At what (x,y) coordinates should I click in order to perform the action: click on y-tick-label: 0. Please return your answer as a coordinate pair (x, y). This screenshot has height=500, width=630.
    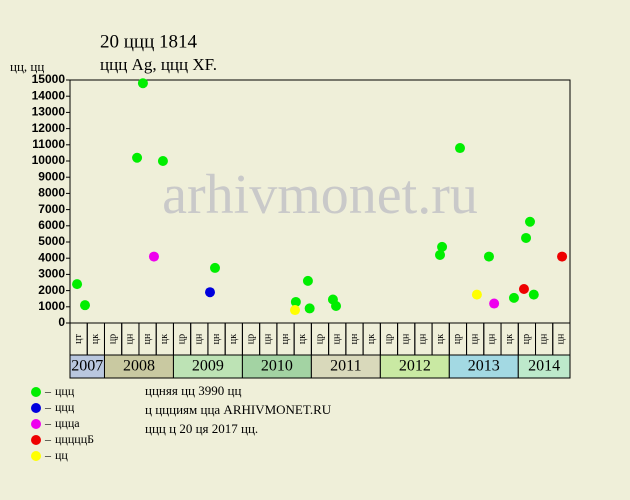
    Looking at the image, I should click on (61, 322).